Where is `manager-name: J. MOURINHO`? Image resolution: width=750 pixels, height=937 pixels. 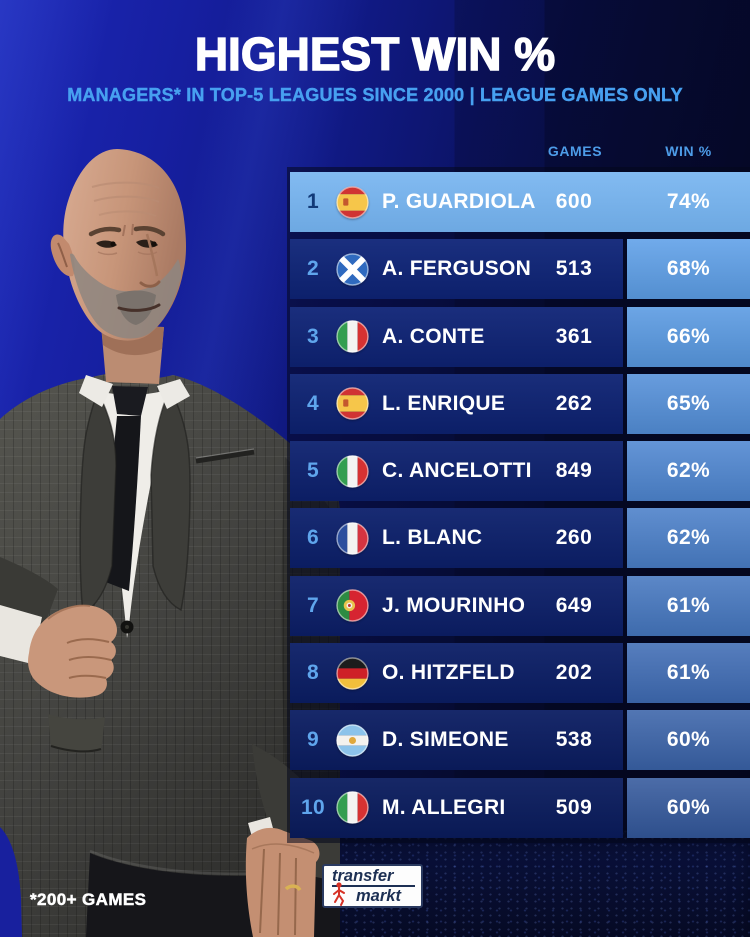 manager-name: J. MOURINHO is located at coordinates (454, 605).